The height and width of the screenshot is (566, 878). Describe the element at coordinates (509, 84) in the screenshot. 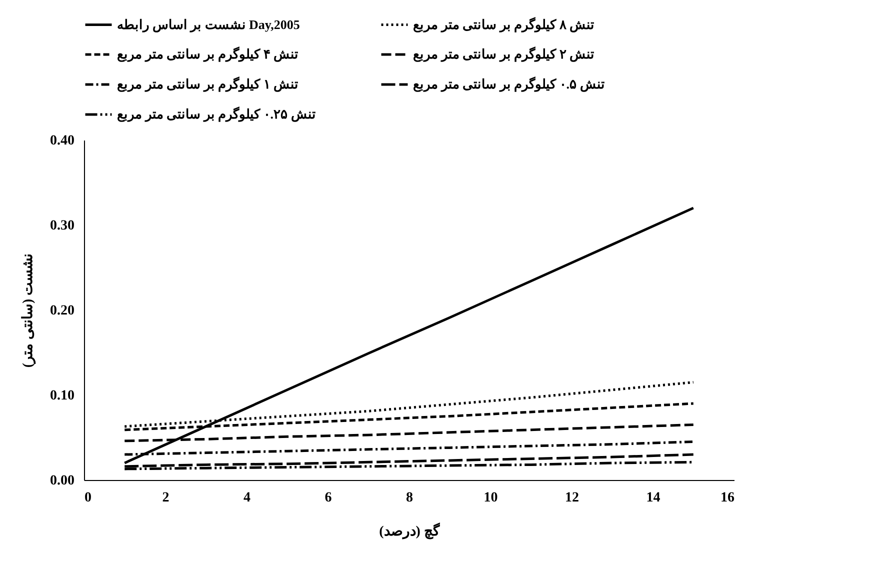

I see `legend-label: تنش ۰.۵ کیلوگرم بر سانتی متر مربع` at that location.